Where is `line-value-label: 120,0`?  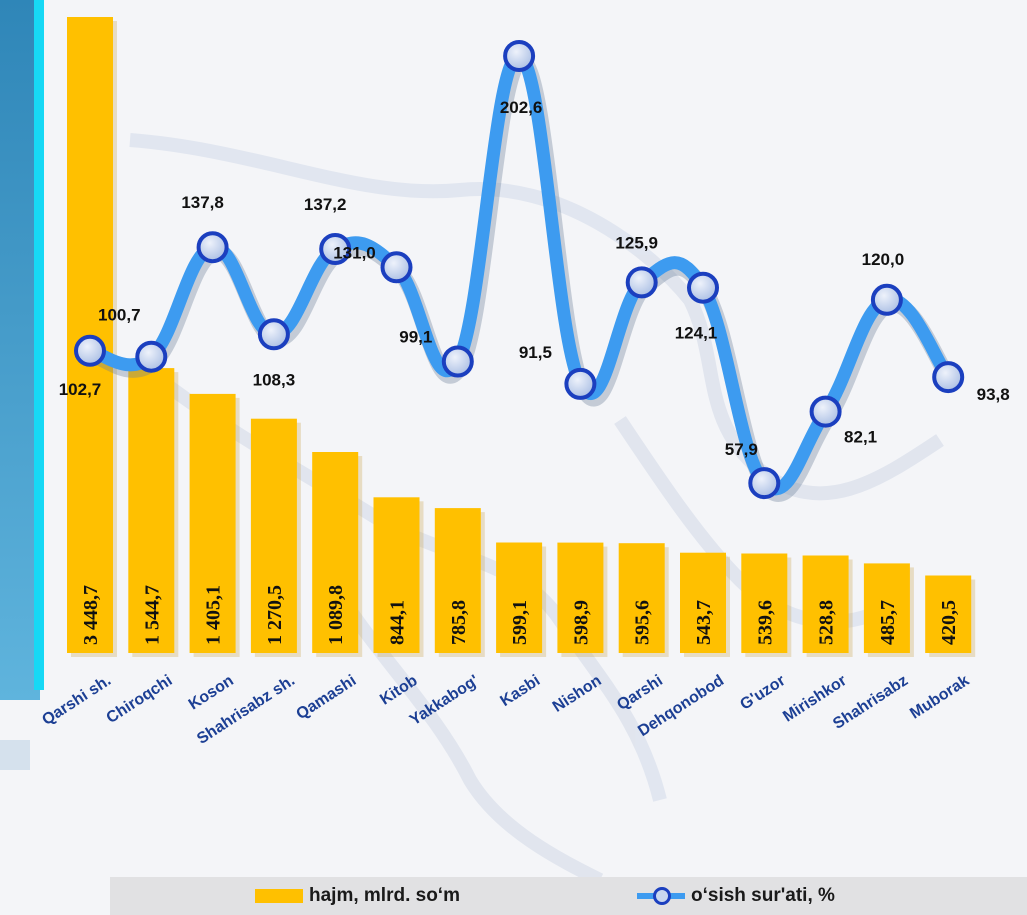
line-value-label: 120,0 is located at coordinates (883, 259).